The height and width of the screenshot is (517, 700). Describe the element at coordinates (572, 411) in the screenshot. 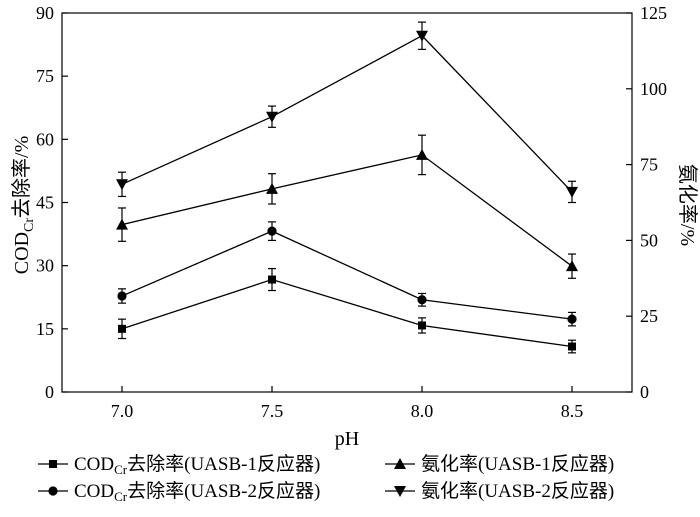

I see `x-tick-label: 8.5` at that location.